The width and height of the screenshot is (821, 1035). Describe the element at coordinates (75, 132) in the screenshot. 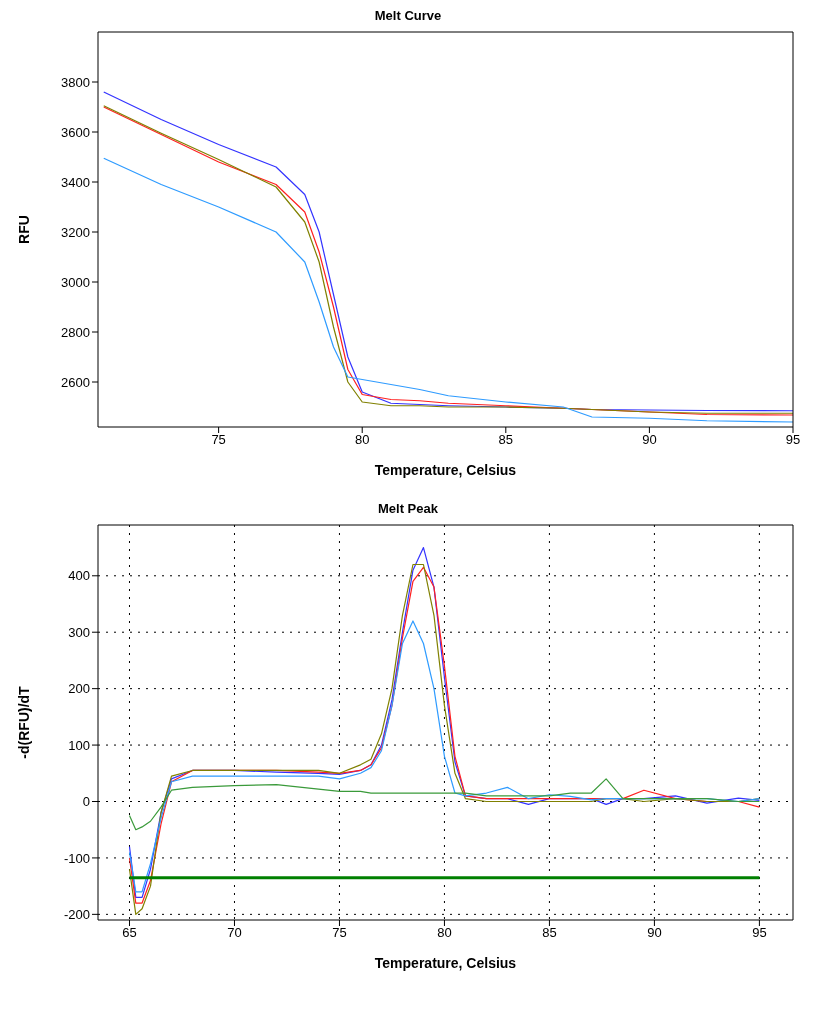

I see `y-tick-label: 3600` at that location.